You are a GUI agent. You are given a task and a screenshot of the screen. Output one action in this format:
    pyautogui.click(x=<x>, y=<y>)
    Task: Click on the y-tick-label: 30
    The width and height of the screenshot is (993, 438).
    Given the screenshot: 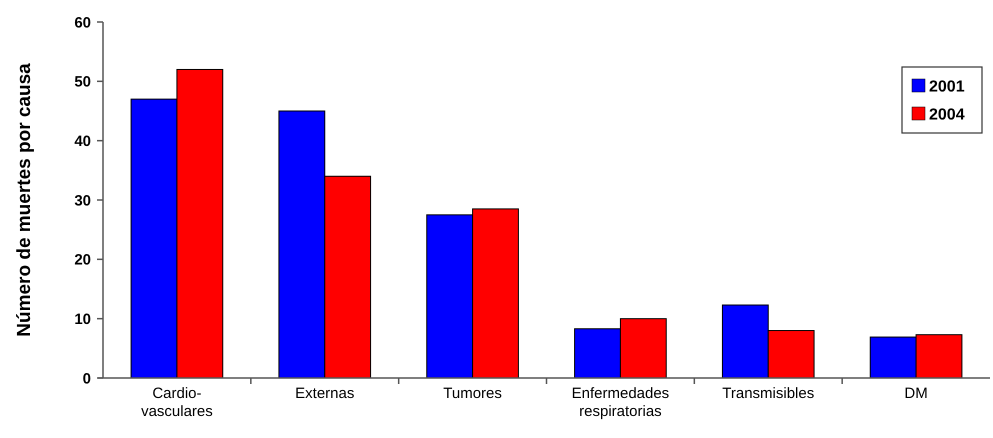 What is the action you would take?
    pyautogui.click(x=82, y=201)
    